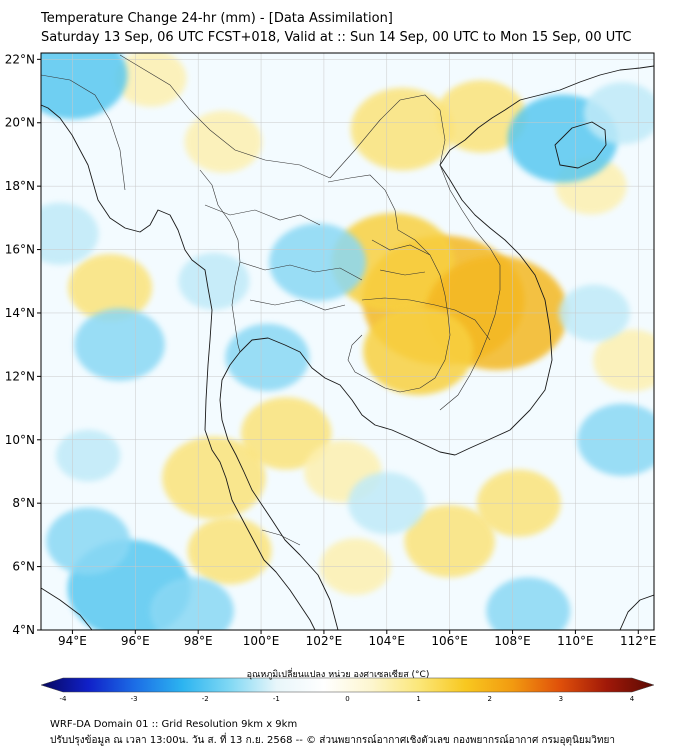  I want to click on x-tick-label: 102°E, so click(324, 641).